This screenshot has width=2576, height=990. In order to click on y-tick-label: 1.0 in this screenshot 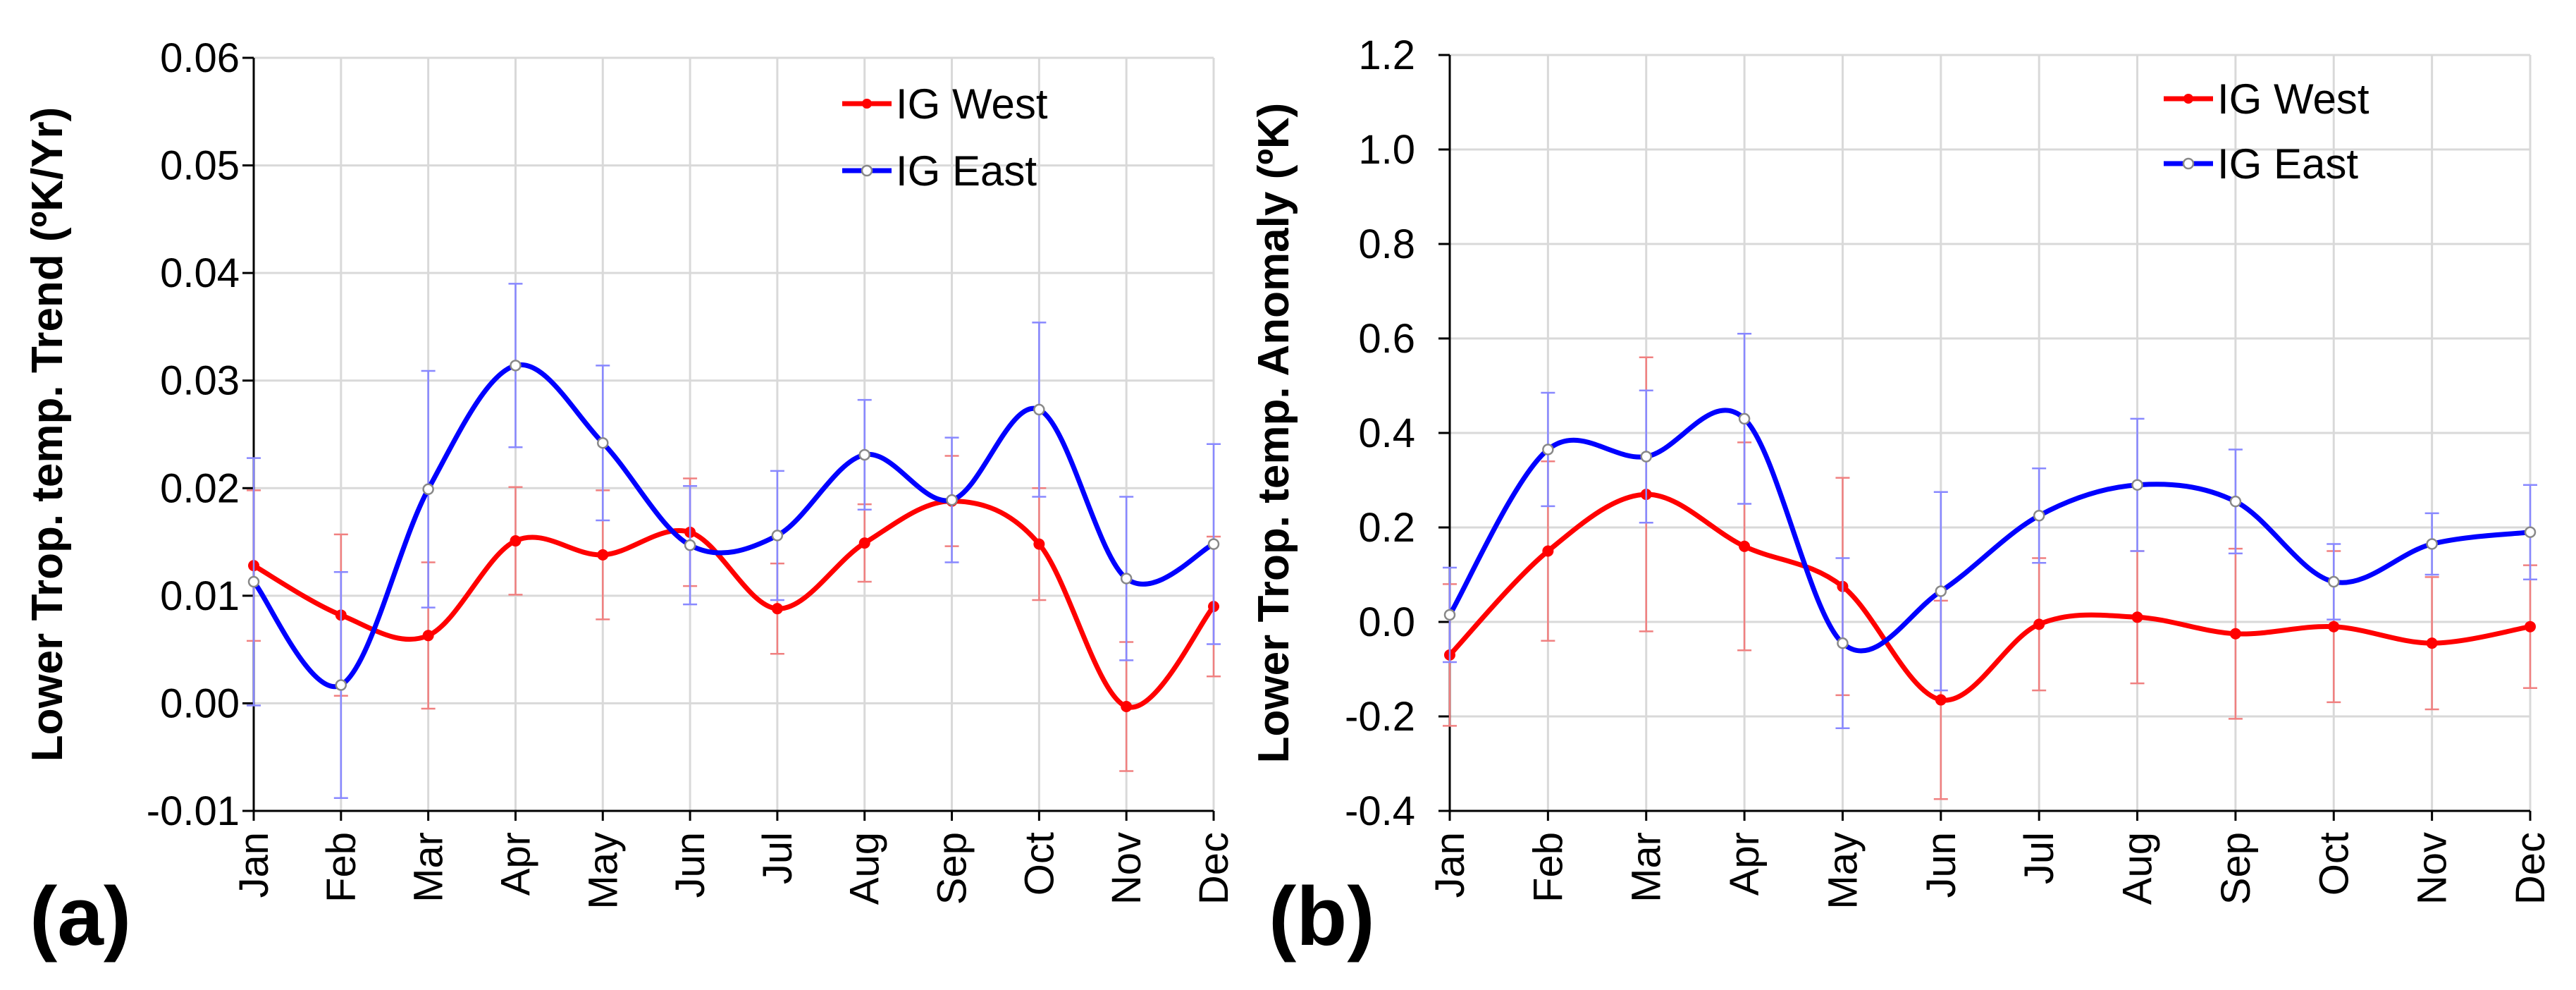, I will do `click(1386, 150)`.